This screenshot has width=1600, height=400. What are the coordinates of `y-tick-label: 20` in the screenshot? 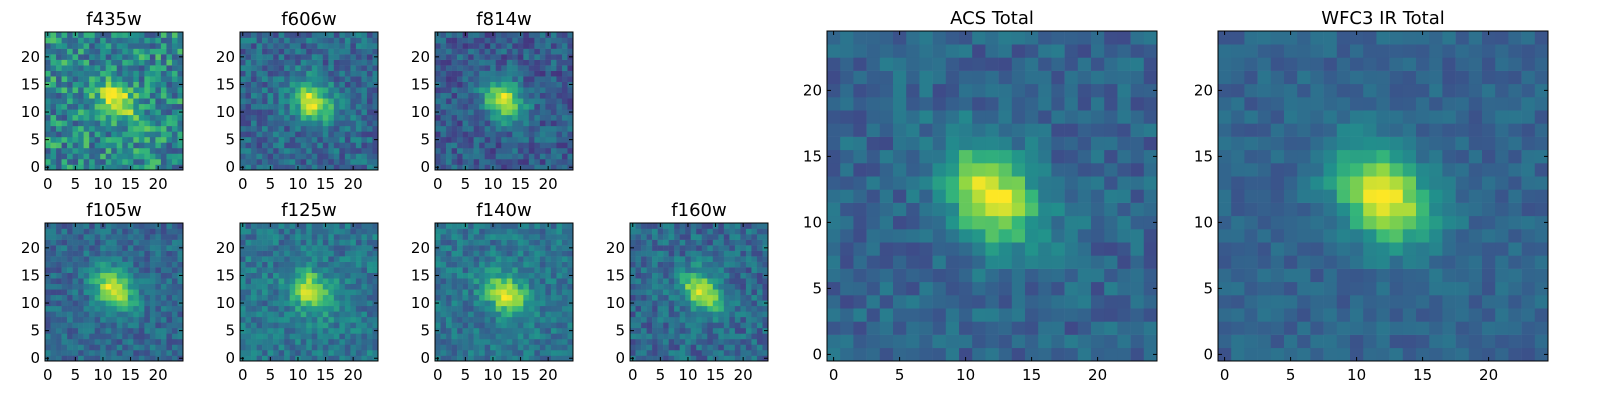 It's located at (225, 248).